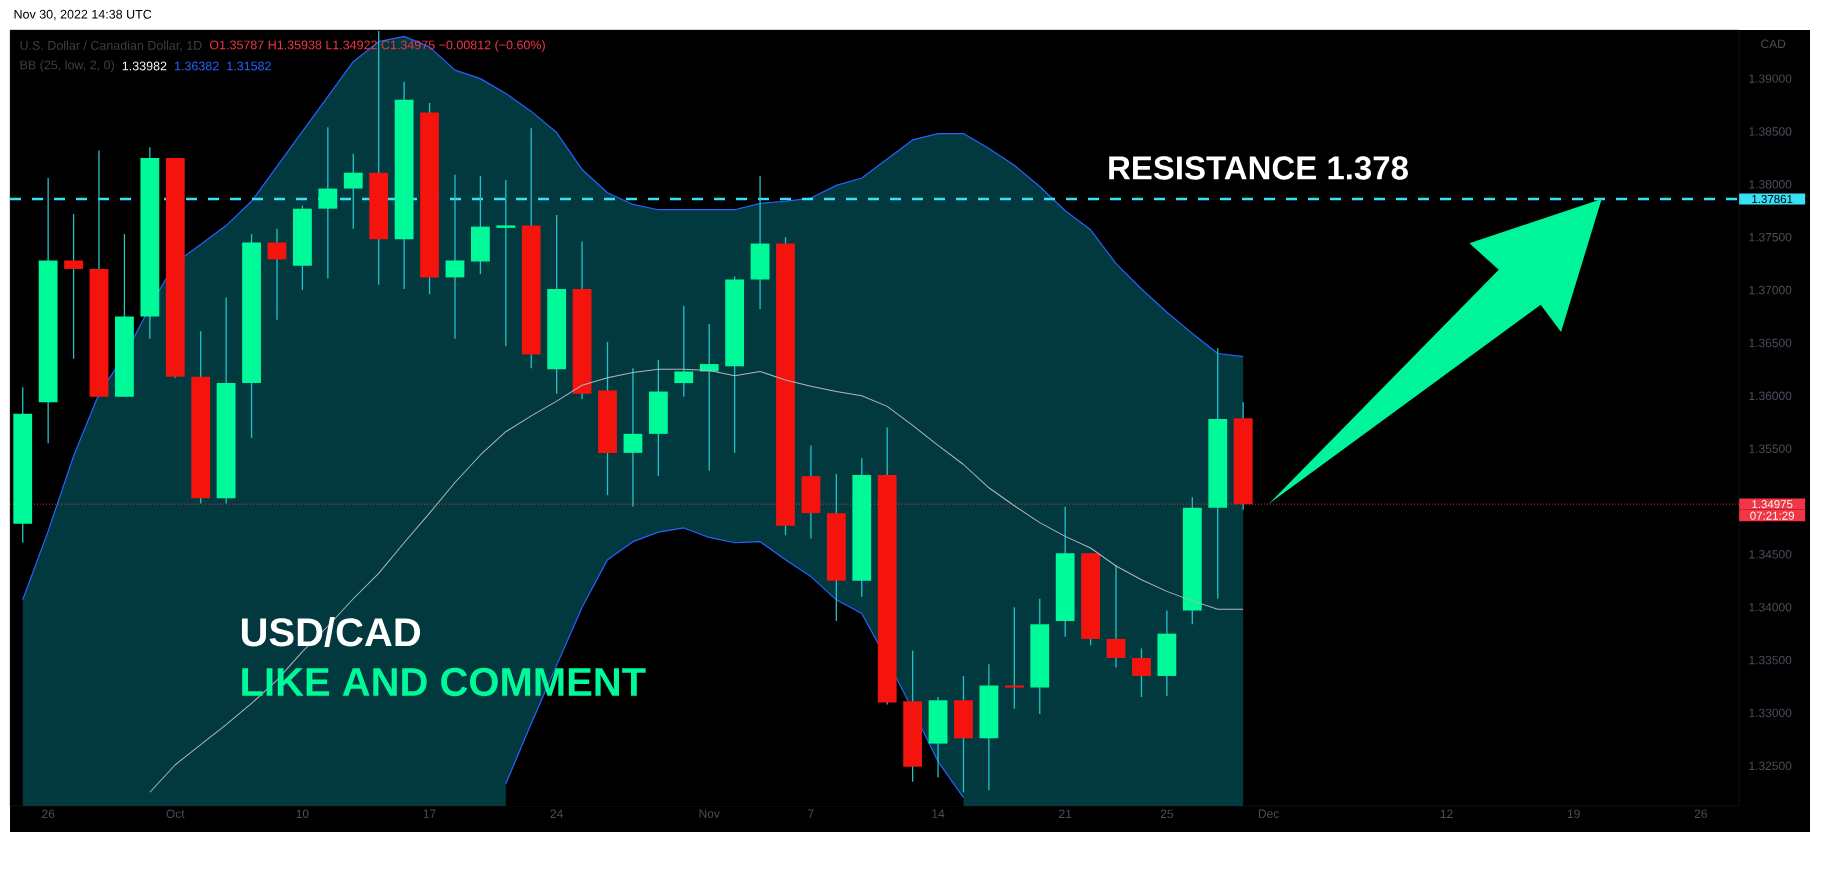  I want to click on annotation: RESISTANCE 1.378, so click(1258, 168).